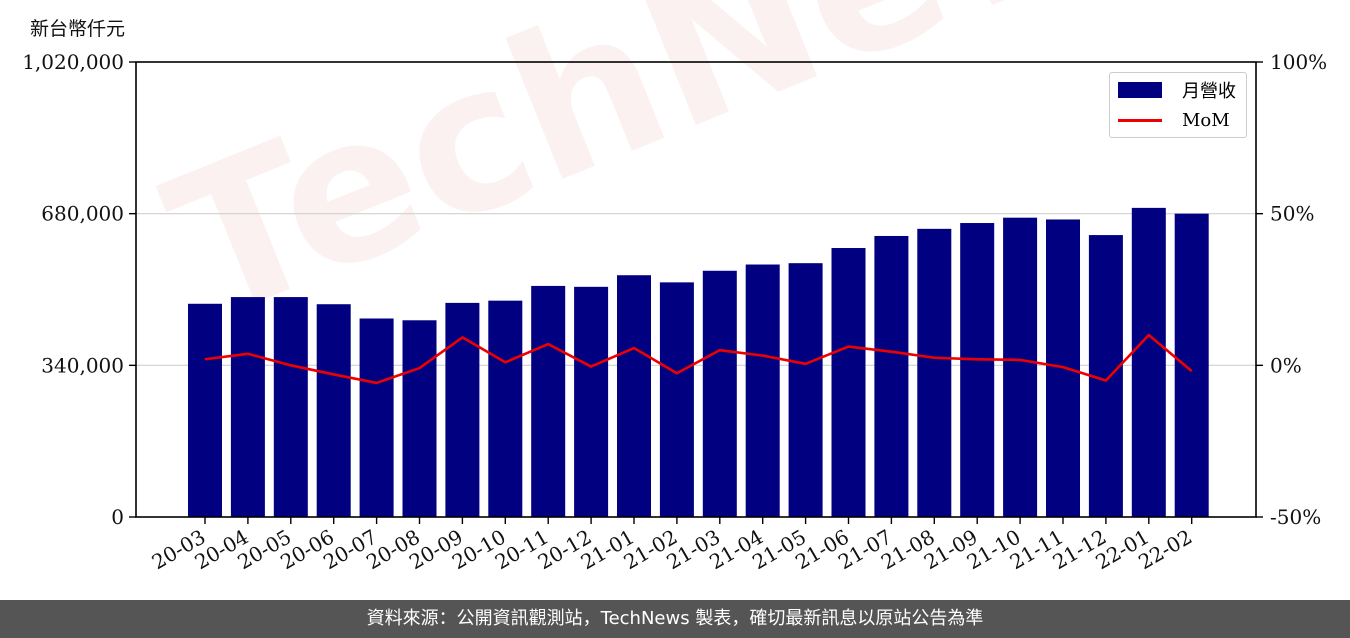  I want to click on chart-legend: 月營收 MoM, so click(1178, 105).